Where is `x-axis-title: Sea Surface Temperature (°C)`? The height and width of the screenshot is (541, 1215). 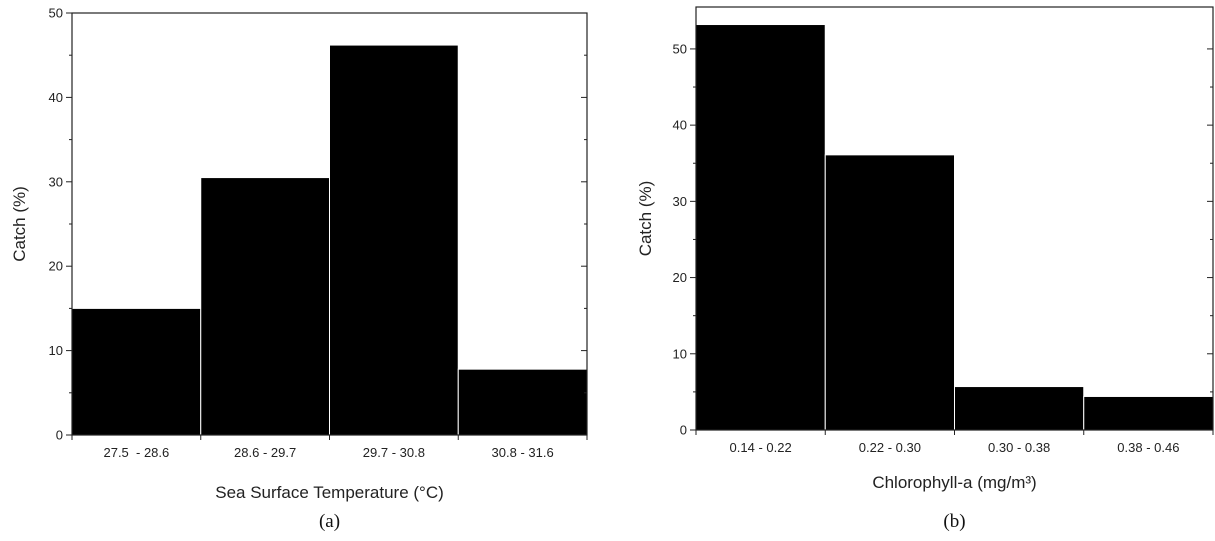
x-axis-title: Sea Surface Temperature (°C) is located at coordinates (329, 492).